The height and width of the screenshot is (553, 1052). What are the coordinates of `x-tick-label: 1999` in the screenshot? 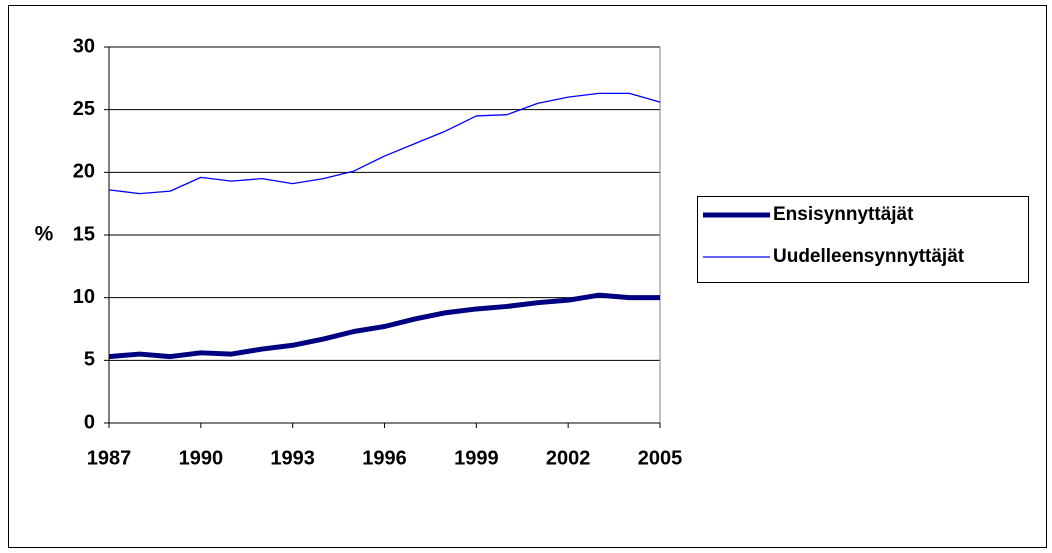 It's located at (476, 458).